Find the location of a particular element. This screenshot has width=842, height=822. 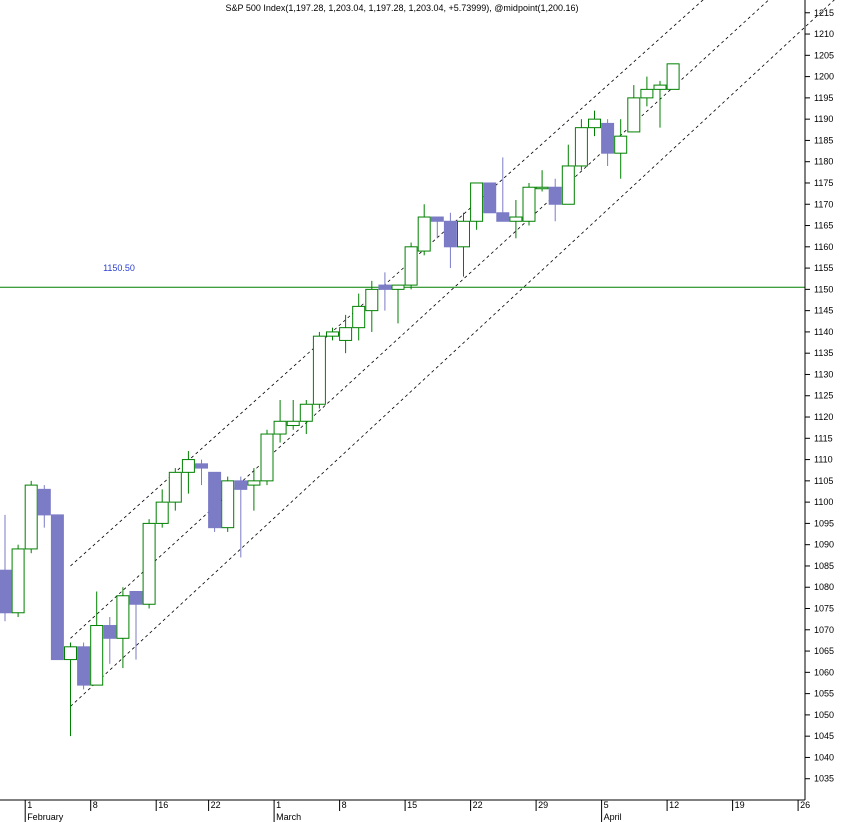

y-tick-label: 1080 is located at coordinates (824, 587).